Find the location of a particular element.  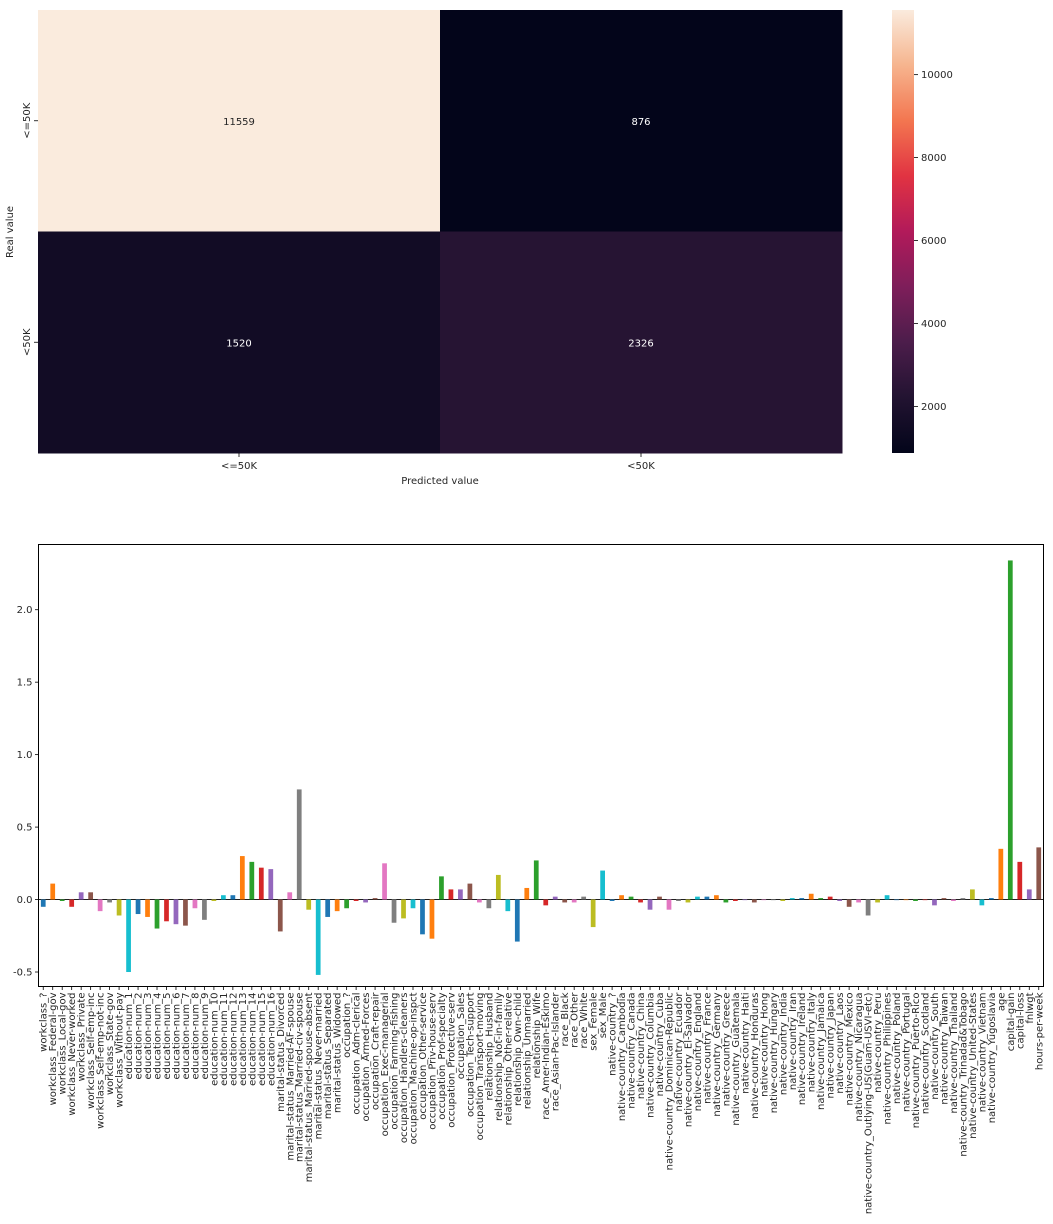

bar-x-tick-label: education-num_6 is located at coordinates (176, 1036).